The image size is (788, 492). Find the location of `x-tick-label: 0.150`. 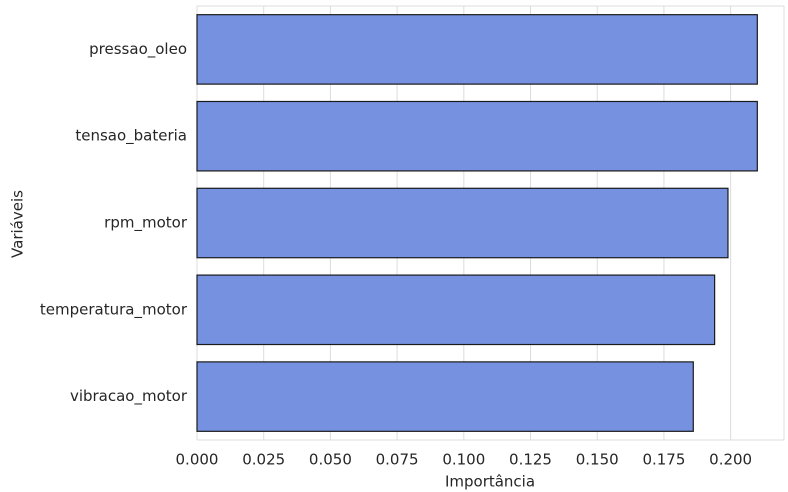

x-tick-label: 0.150 is located at coordinates (597, 460).